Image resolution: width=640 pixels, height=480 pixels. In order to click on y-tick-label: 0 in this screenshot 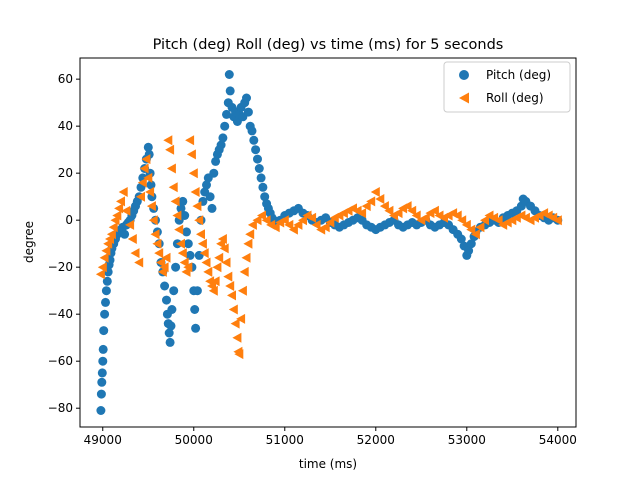, I will do `click(69, 220)`.